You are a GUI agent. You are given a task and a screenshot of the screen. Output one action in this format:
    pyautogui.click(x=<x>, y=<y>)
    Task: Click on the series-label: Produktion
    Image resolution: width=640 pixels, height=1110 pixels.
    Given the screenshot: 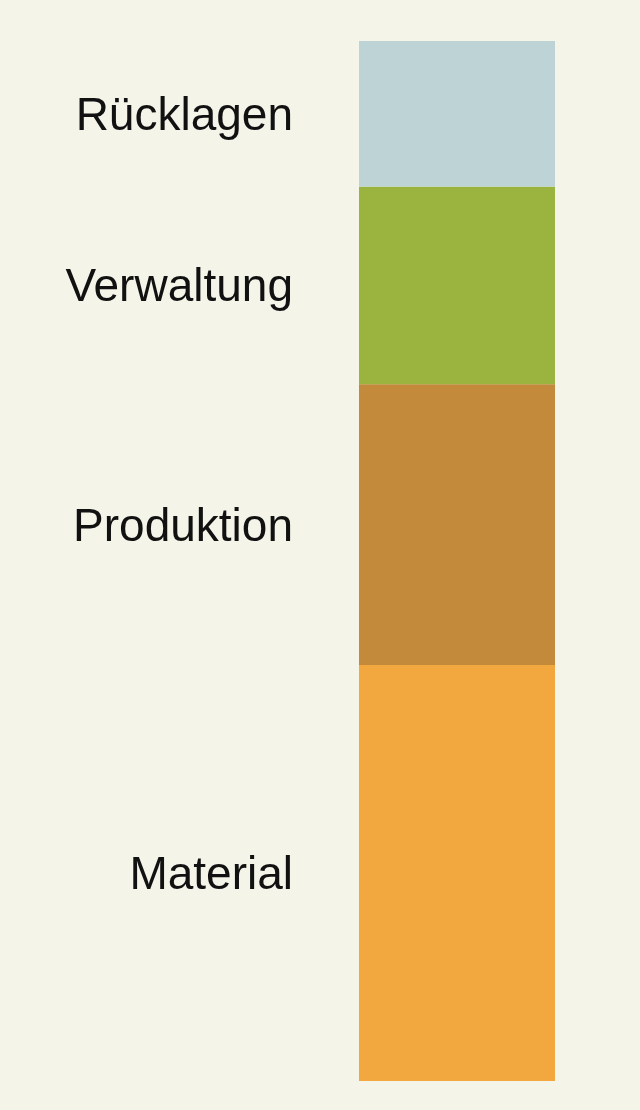 What is the action you would take?
    pyautogui.click(x=183, y=524)
    